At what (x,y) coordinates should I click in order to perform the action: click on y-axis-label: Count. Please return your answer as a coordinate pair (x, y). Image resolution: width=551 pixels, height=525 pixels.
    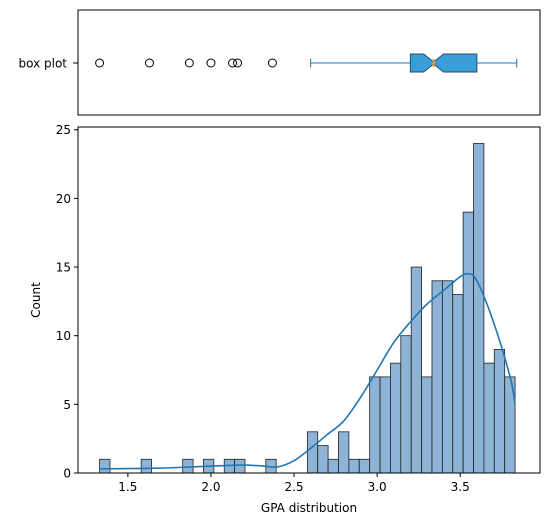
    Looking at the image, I should click on (36, 300).